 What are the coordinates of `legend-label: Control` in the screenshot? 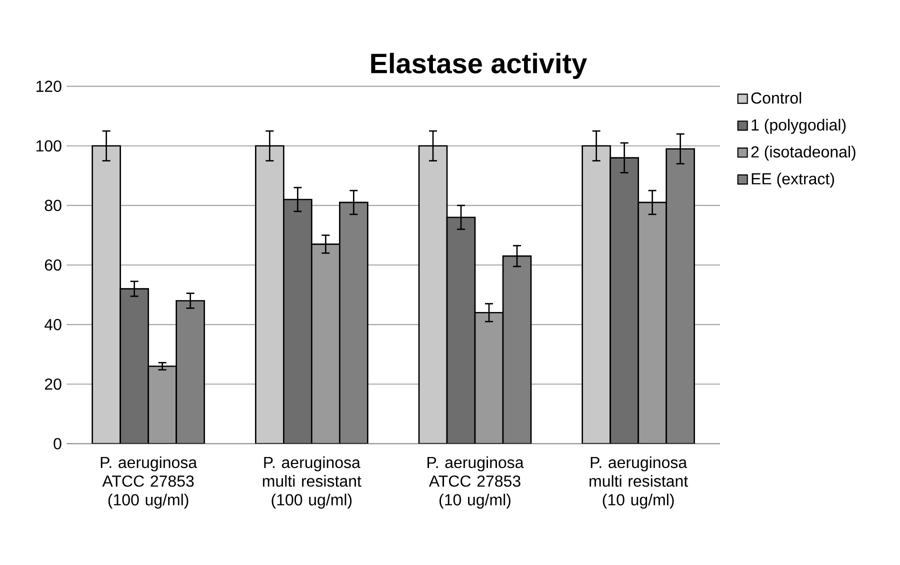 It's located at (776, 98).